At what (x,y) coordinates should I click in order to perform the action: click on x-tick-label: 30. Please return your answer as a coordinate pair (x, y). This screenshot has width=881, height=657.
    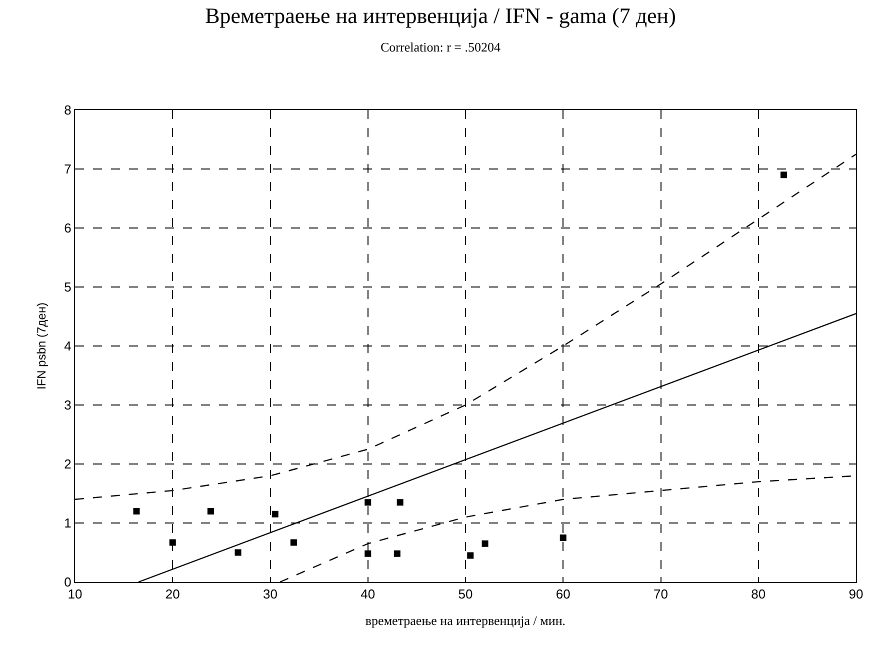
    Looking at the image, I should click on (270, 594).